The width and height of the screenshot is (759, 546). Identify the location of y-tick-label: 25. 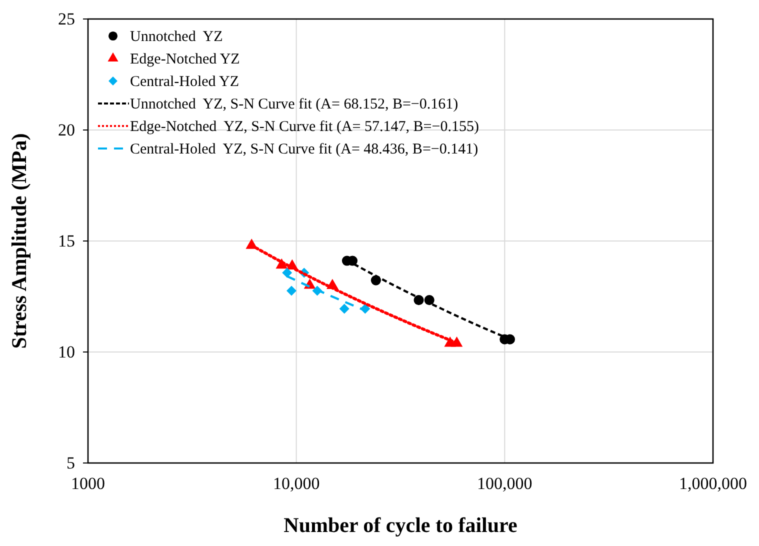
(66, 18).